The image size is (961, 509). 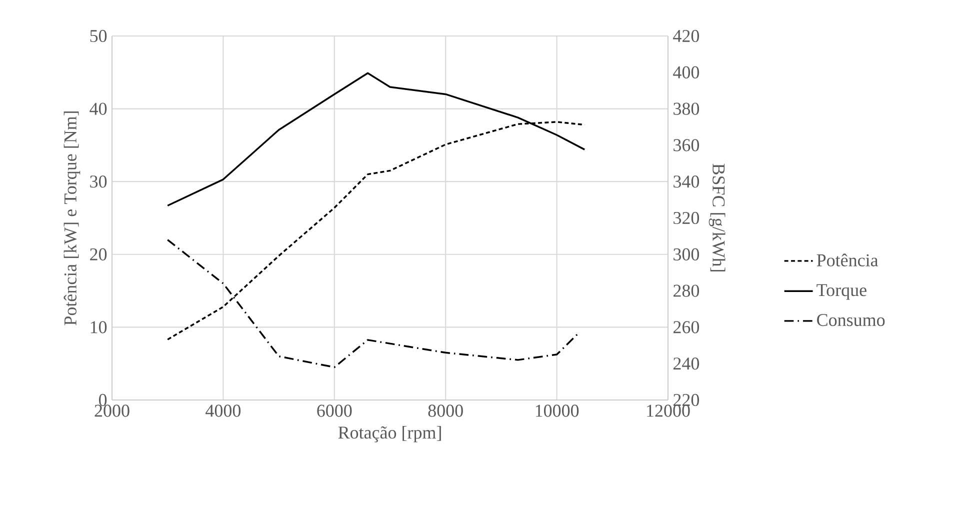 What do you see at coordinates (687, 327) in the screenshot?
I see `y2-tick-label: 260` at bounding box center [687, 327].